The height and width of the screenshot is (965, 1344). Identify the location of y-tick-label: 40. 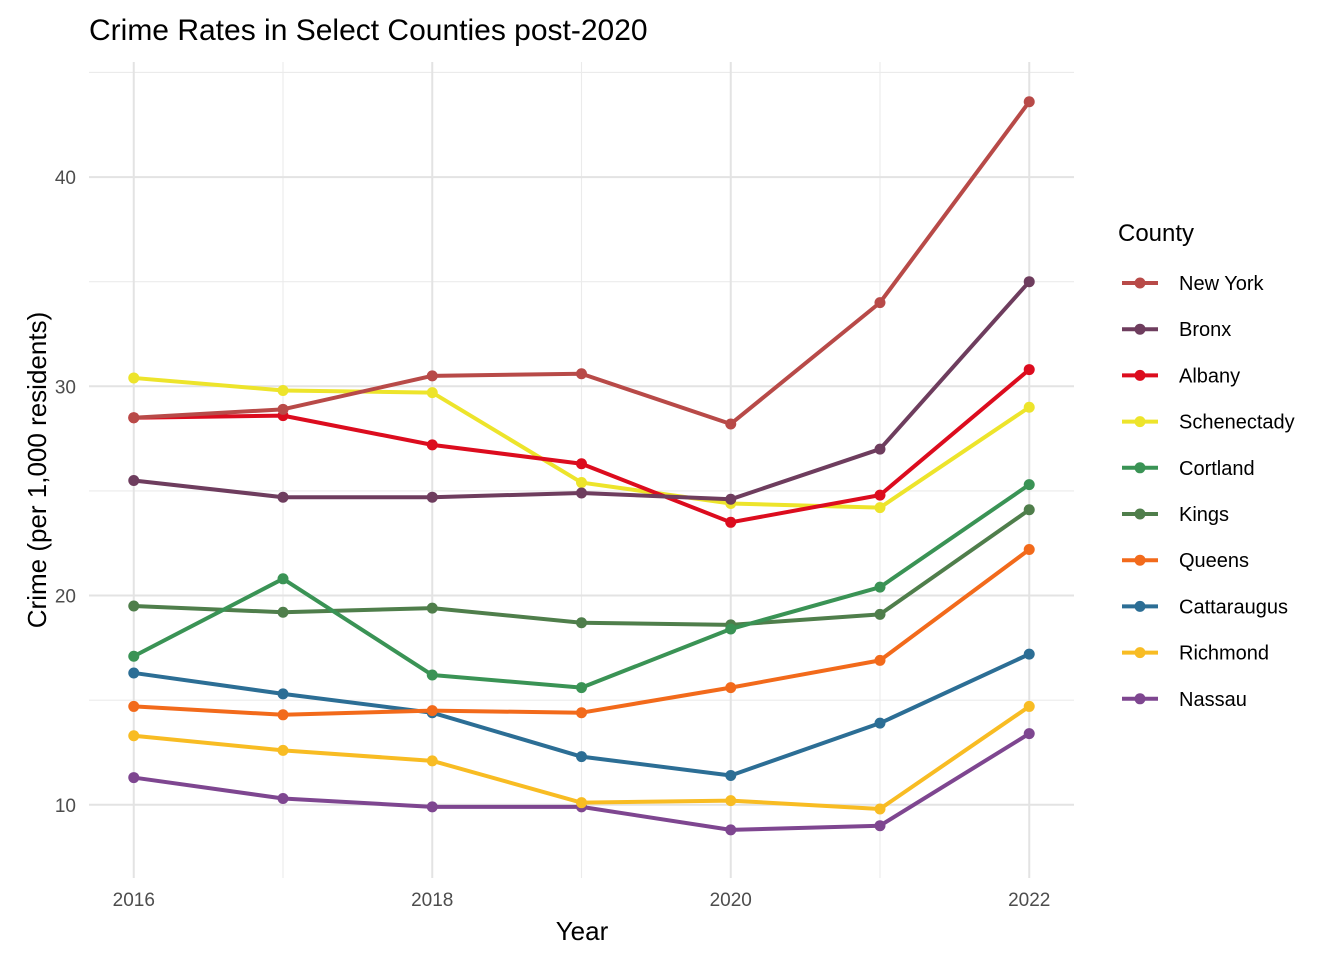
(65, 178).